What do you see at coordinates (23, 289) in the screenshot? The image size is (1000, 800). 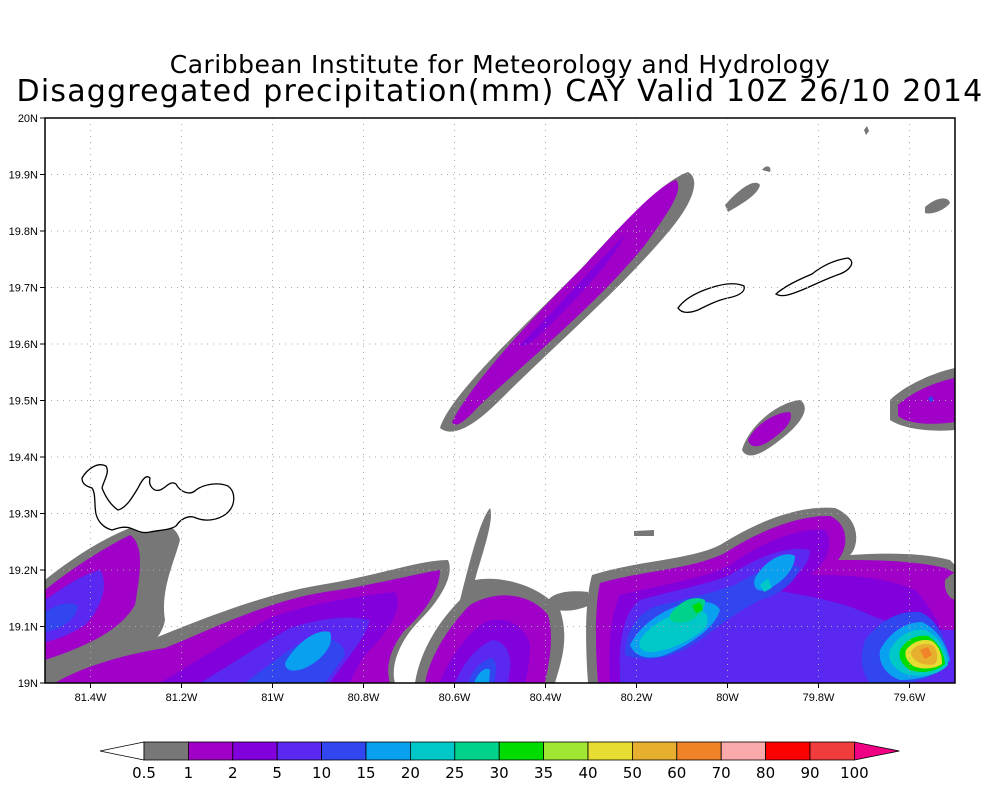 I see `y-tick-label: 19.7N` at bounding box center [23, 289].